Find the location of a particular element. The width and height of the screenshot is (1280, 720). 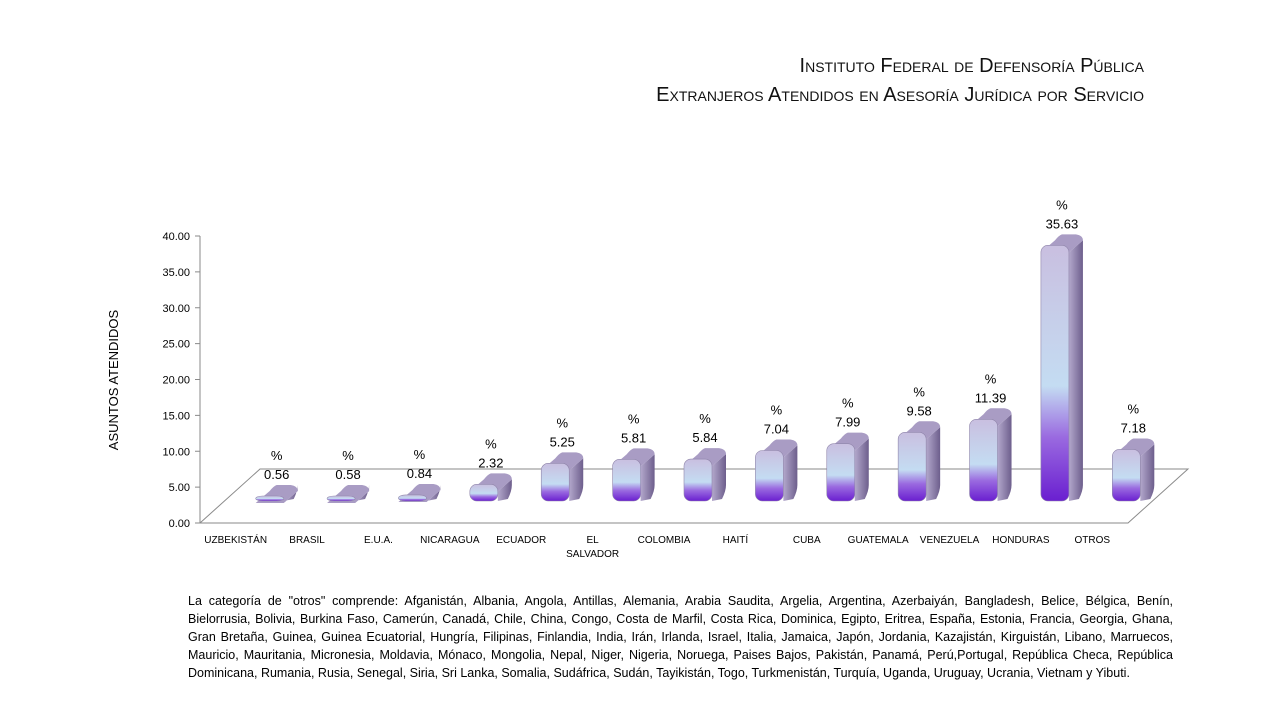

y-tick-label: 40.00 is located at coordinates (176, 237).